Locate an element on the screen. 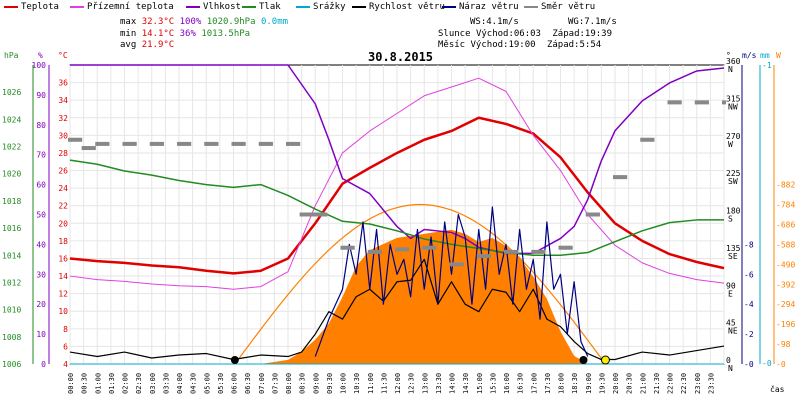  tick-c: 22 is located at coordinates (63, 206).